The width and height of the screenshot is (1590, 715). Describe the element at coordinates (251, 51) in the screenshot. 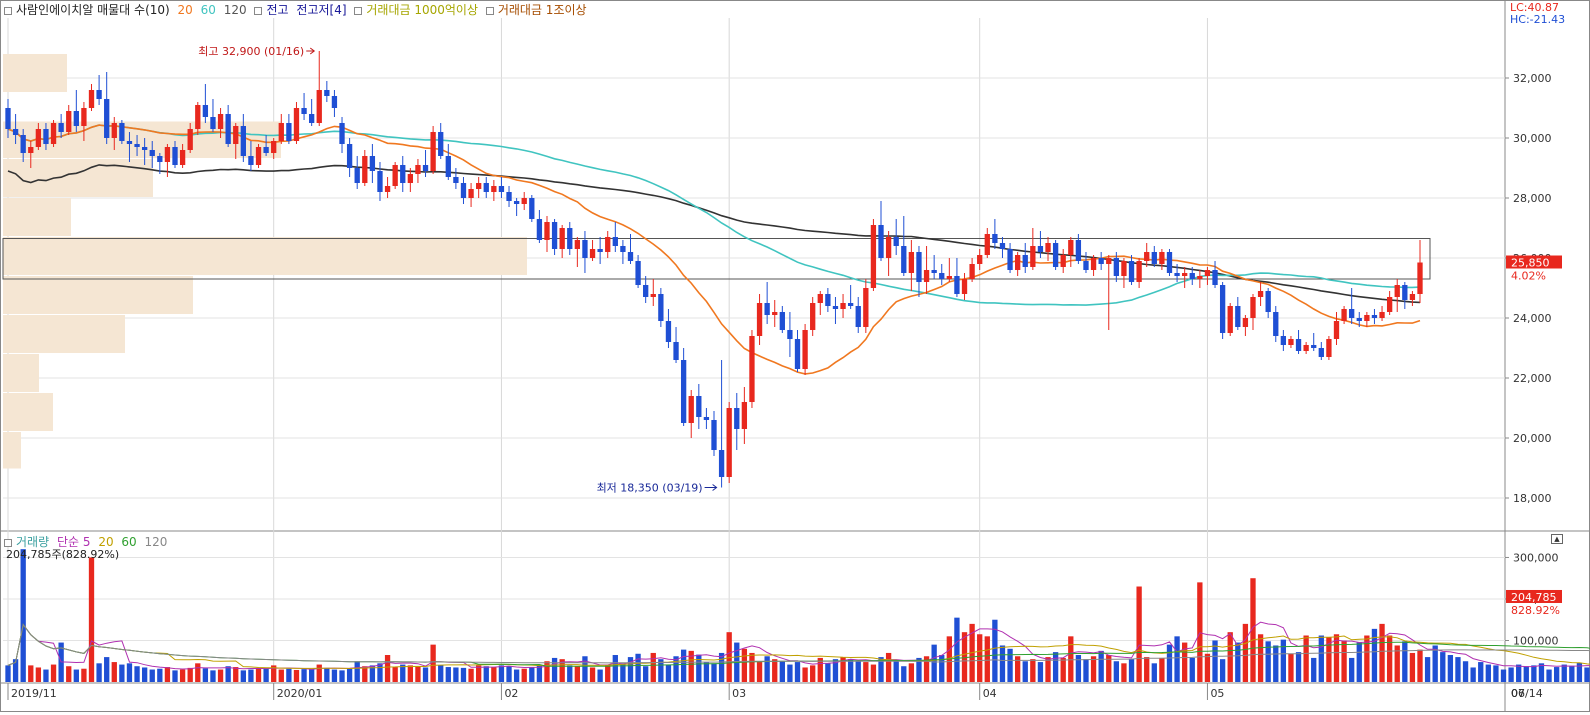

I see `high-annotation: 최고 32,900 (01/16)` at that location.